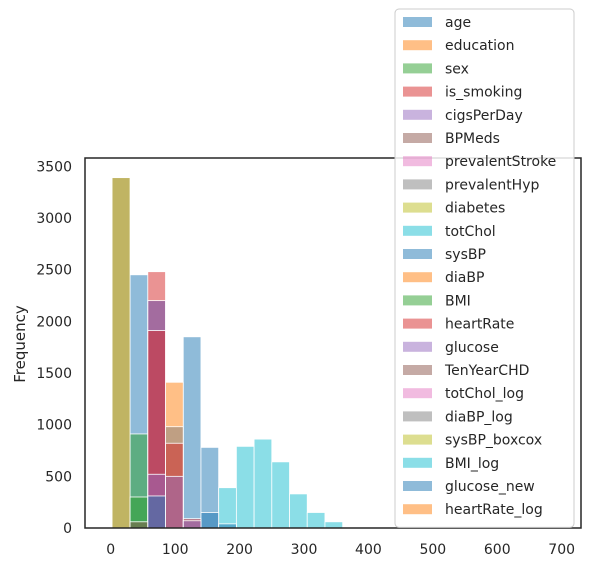 This screenshot has width=591, height=566. What do you see at coordinates (472, 348) in the screenshot?
I see `legend-label: glucose` at bounding box center [472, 348].